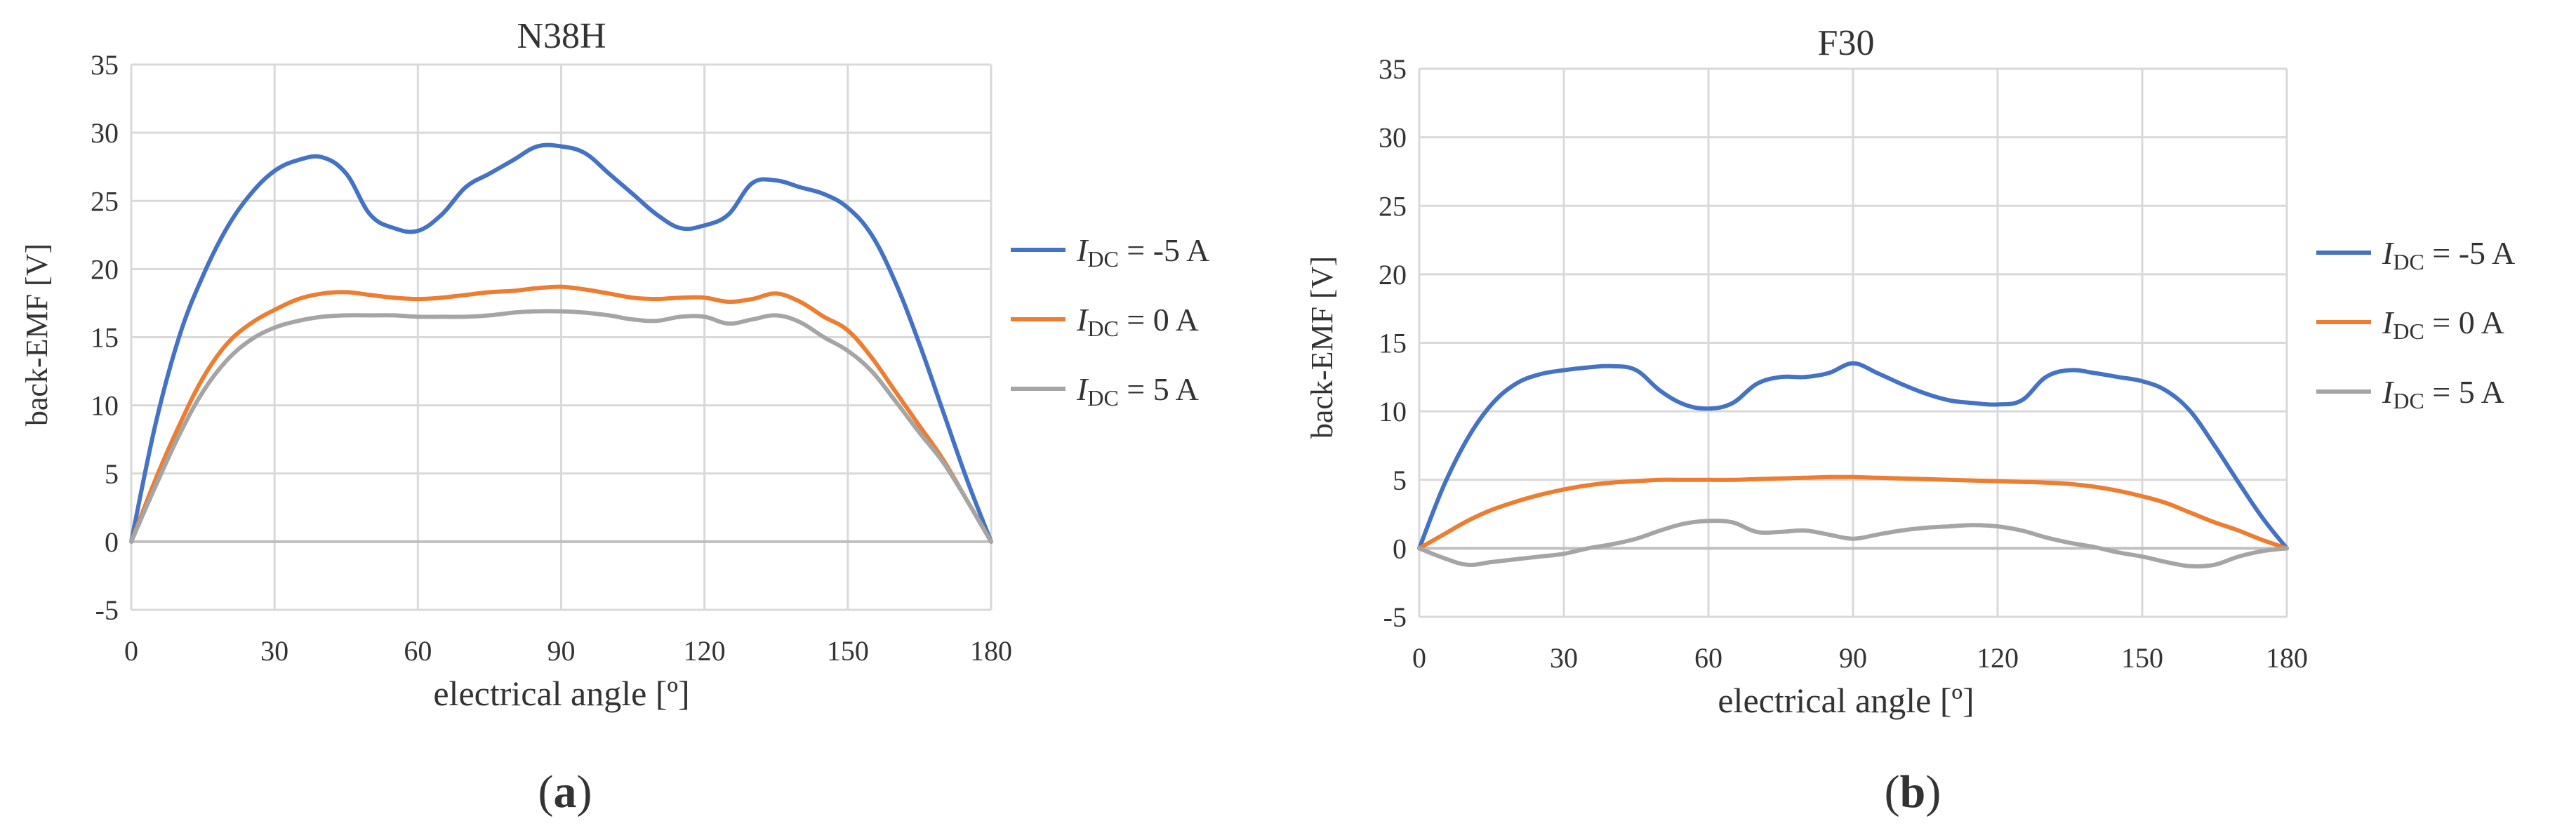  What do you see at coordinates (1400, 480) in the screenshot?
I see `chart-b-y-tick-label: 5` at bounding box center [1400, 480].